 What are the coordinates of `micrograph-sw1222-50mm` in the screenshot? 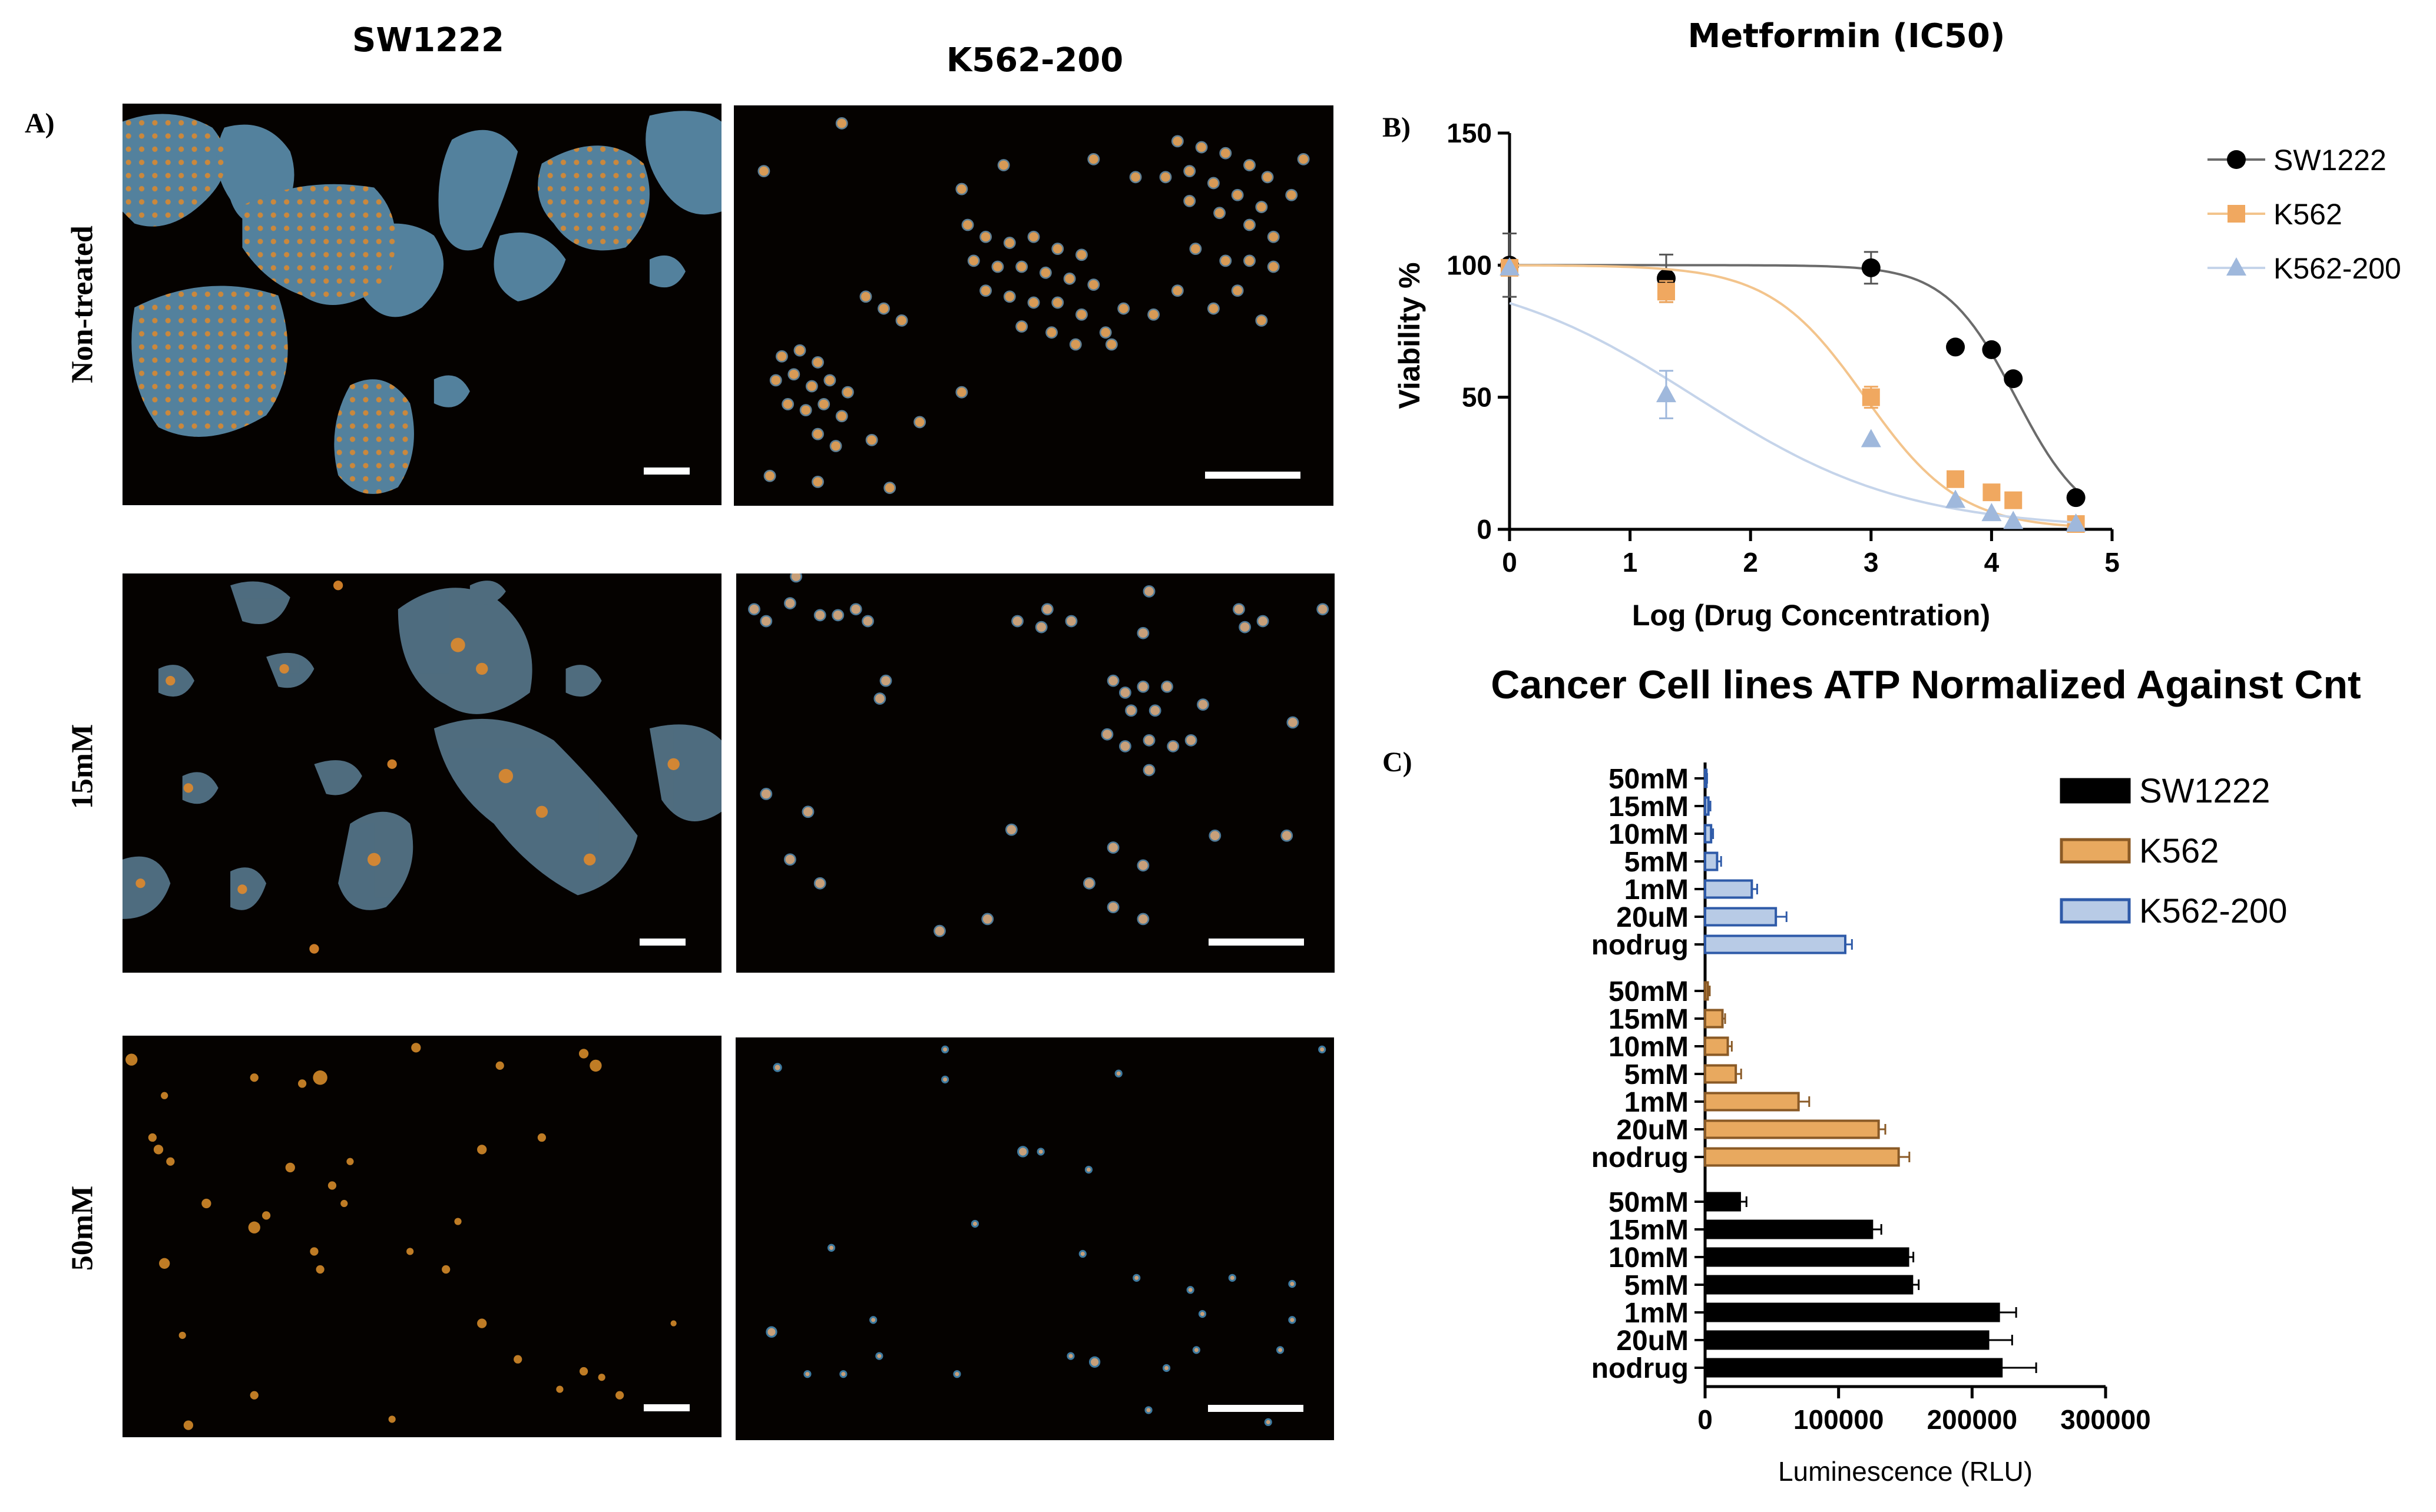 It's located at (422, 1236).